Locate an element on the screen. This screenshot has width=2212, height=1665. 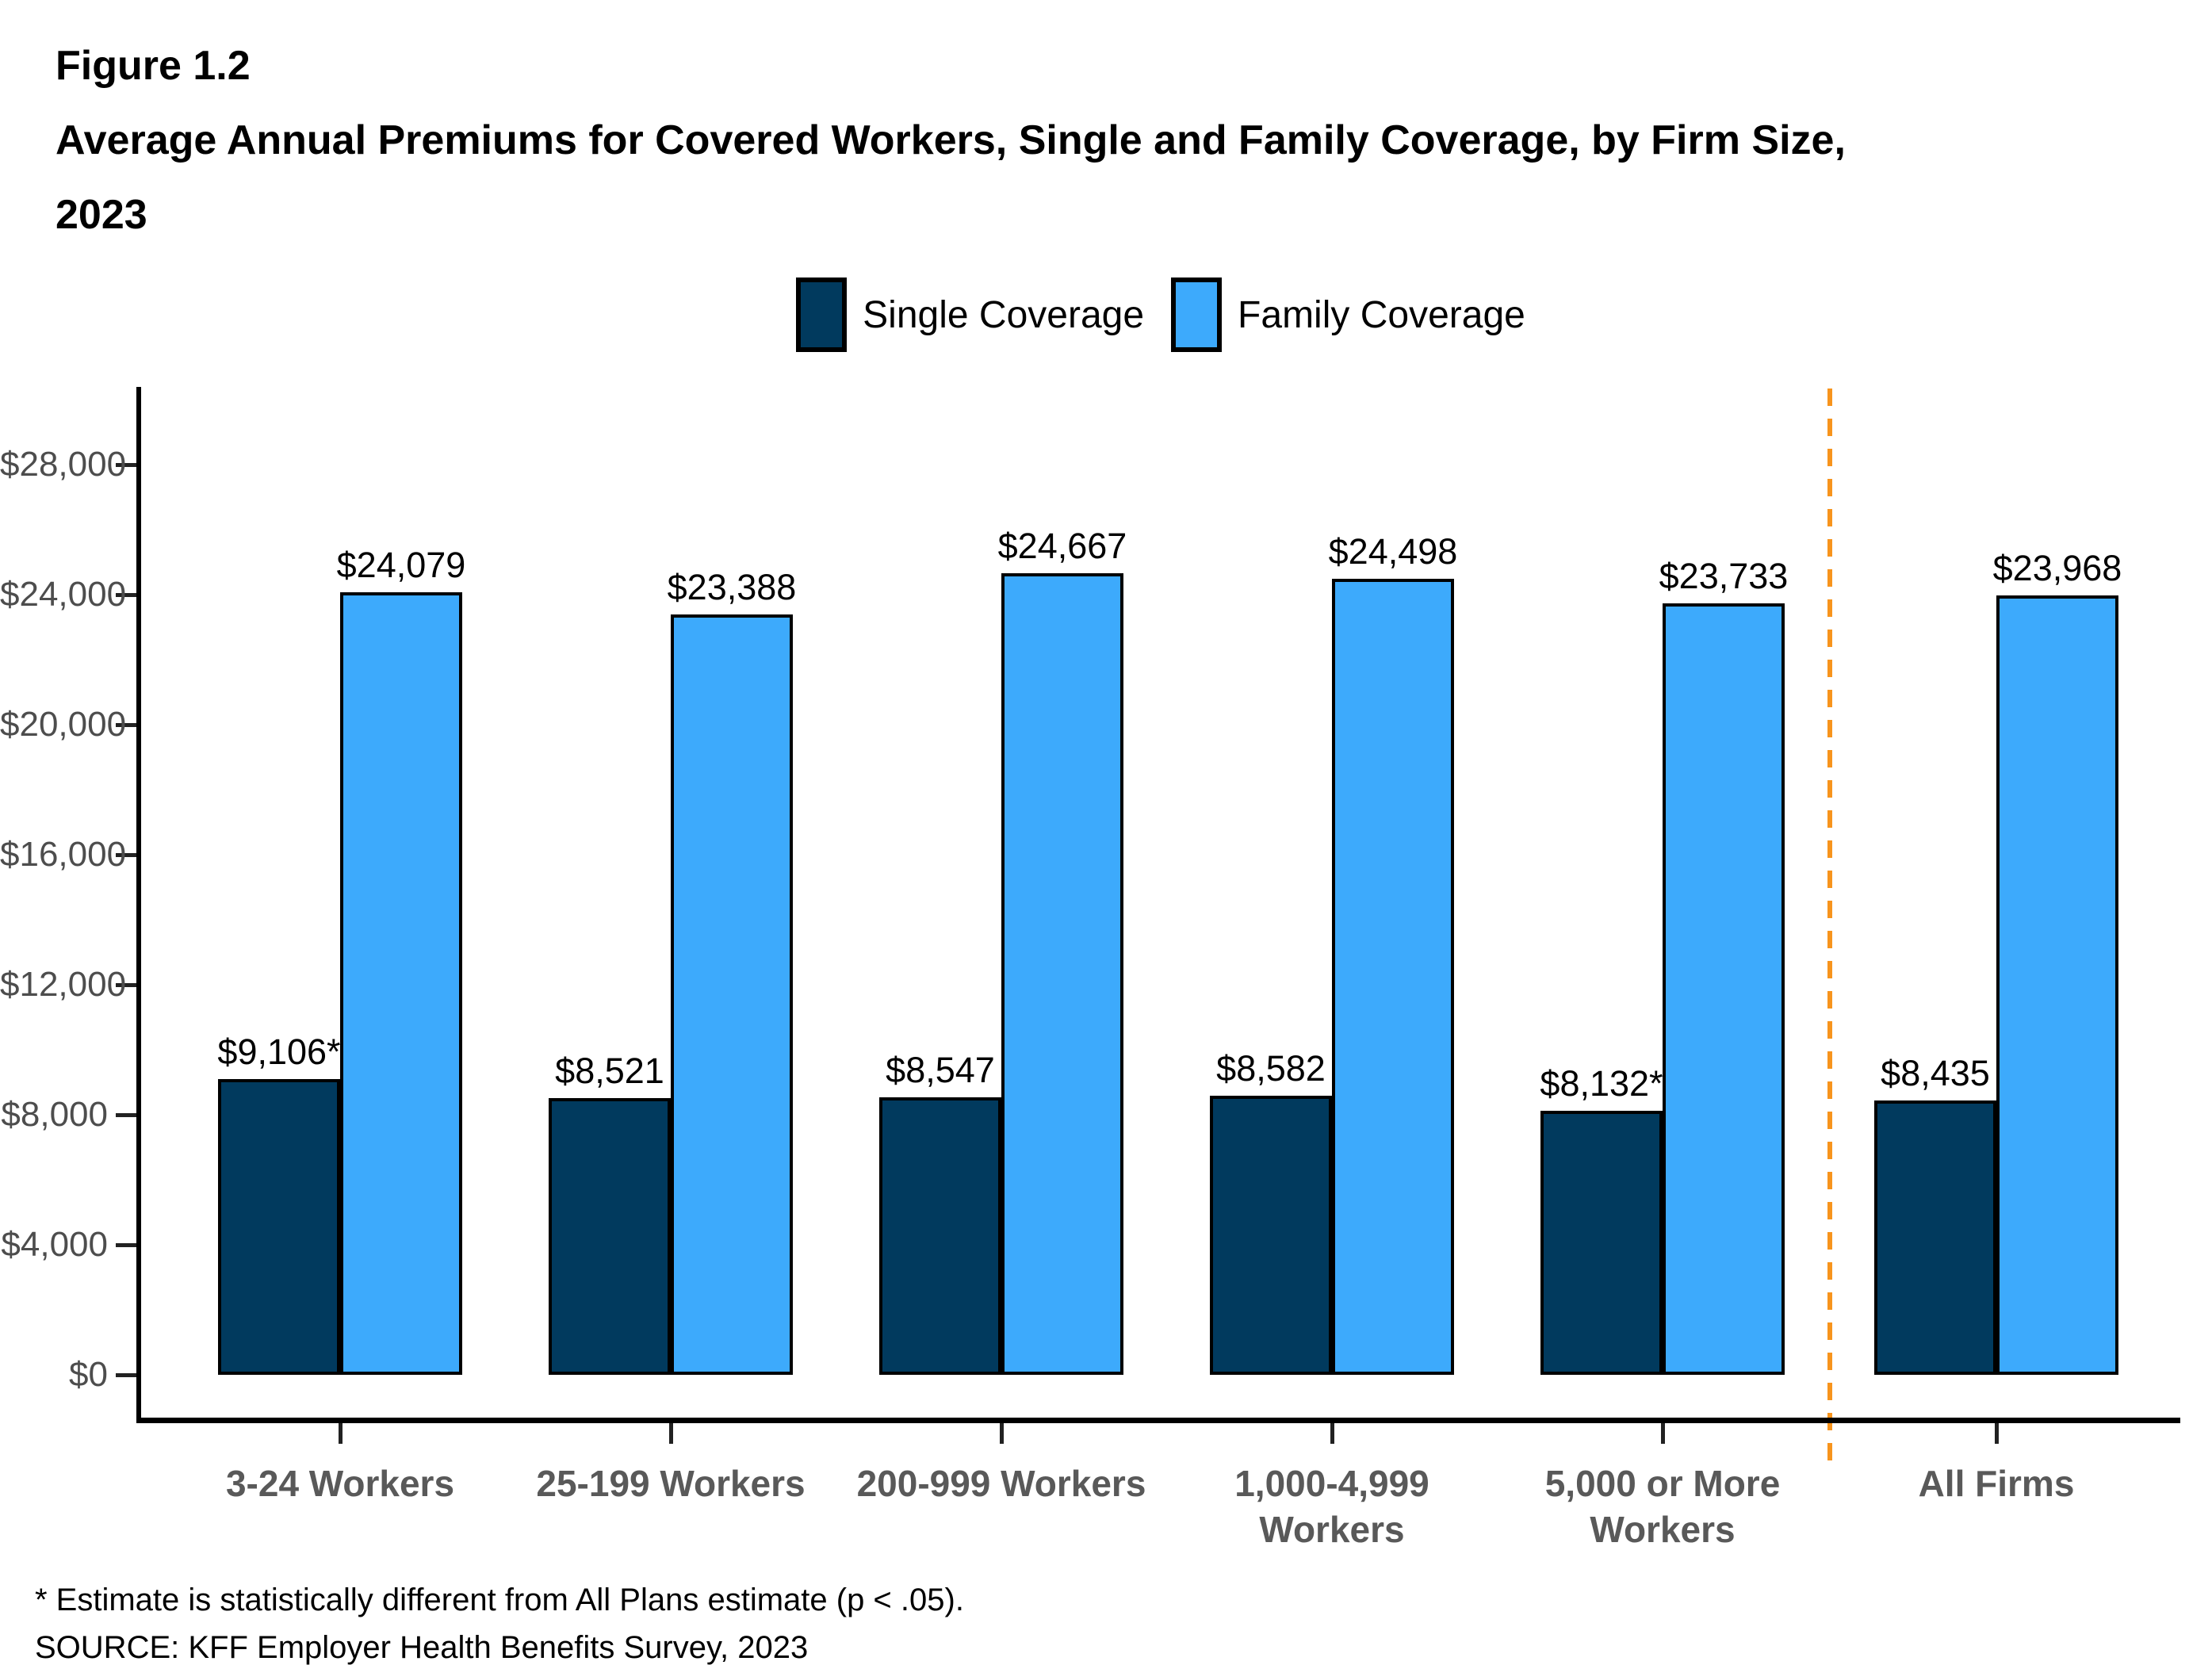
x-axis-category-label-3-24-workers: 3-24 Workers is located at coordinates (341, 1483).